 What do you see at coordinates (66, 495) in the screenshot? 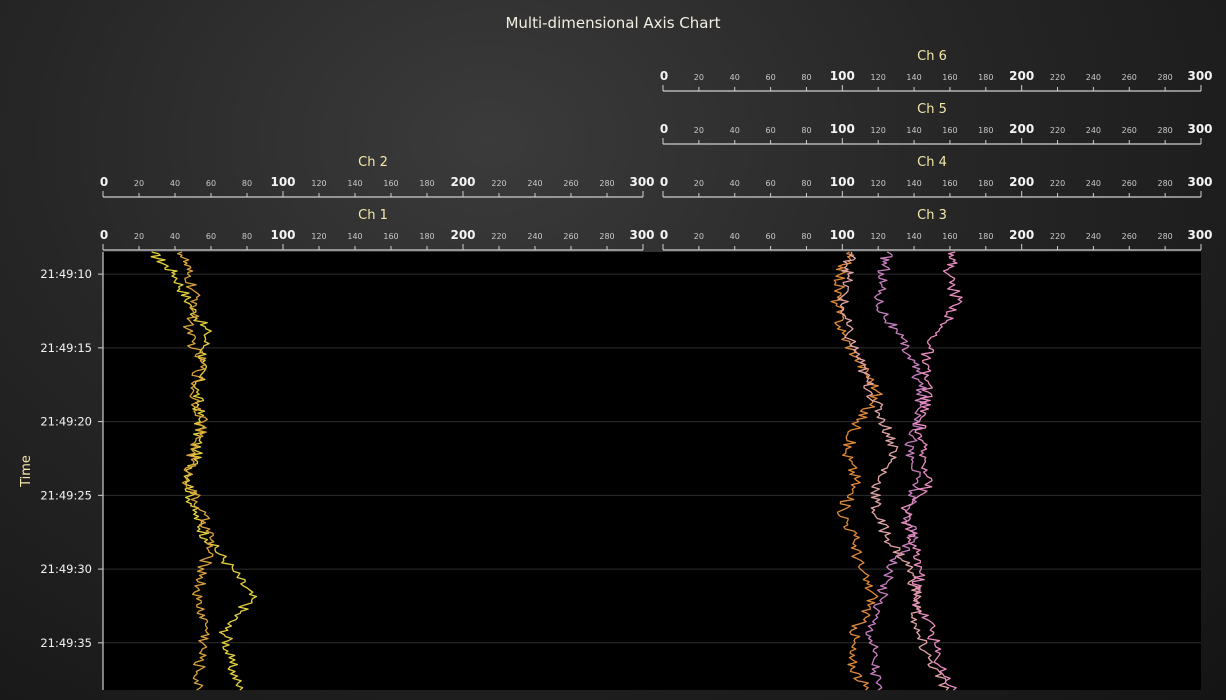
I see `time-tick-label: 21:49:25` at bounding box center [66, 495].